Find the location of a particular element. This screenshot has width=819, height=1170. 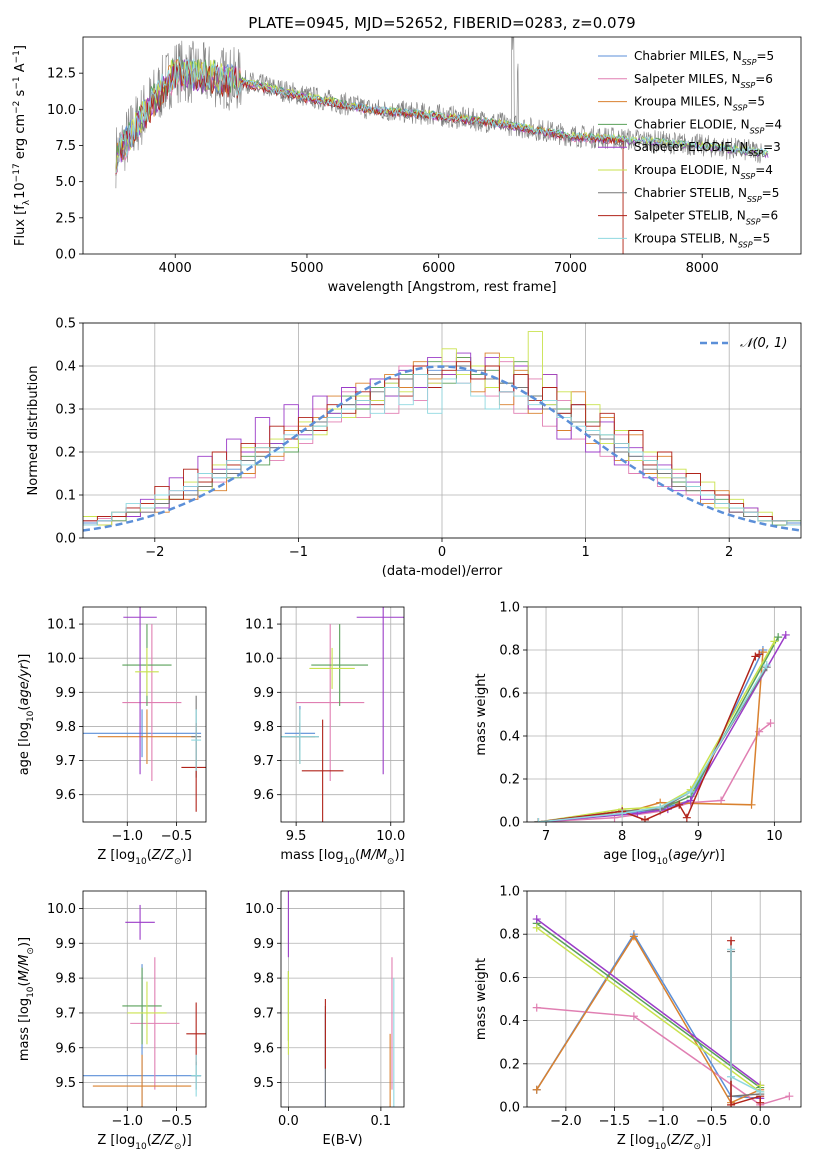

label-part: ] is located at coordinates (20, 47).